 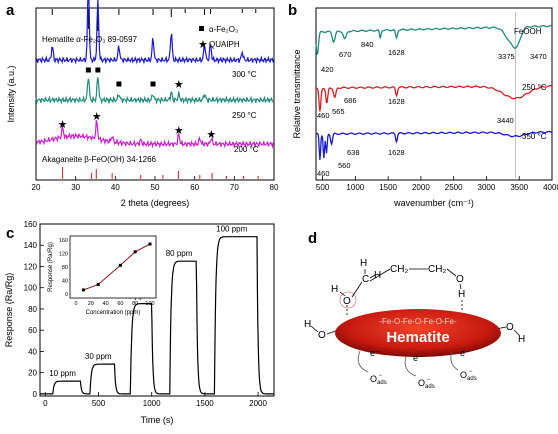 I want to click on hematite-ref-label: Hematite α-Fe₂O₃ 89-0597, so click(x=90, y=39).